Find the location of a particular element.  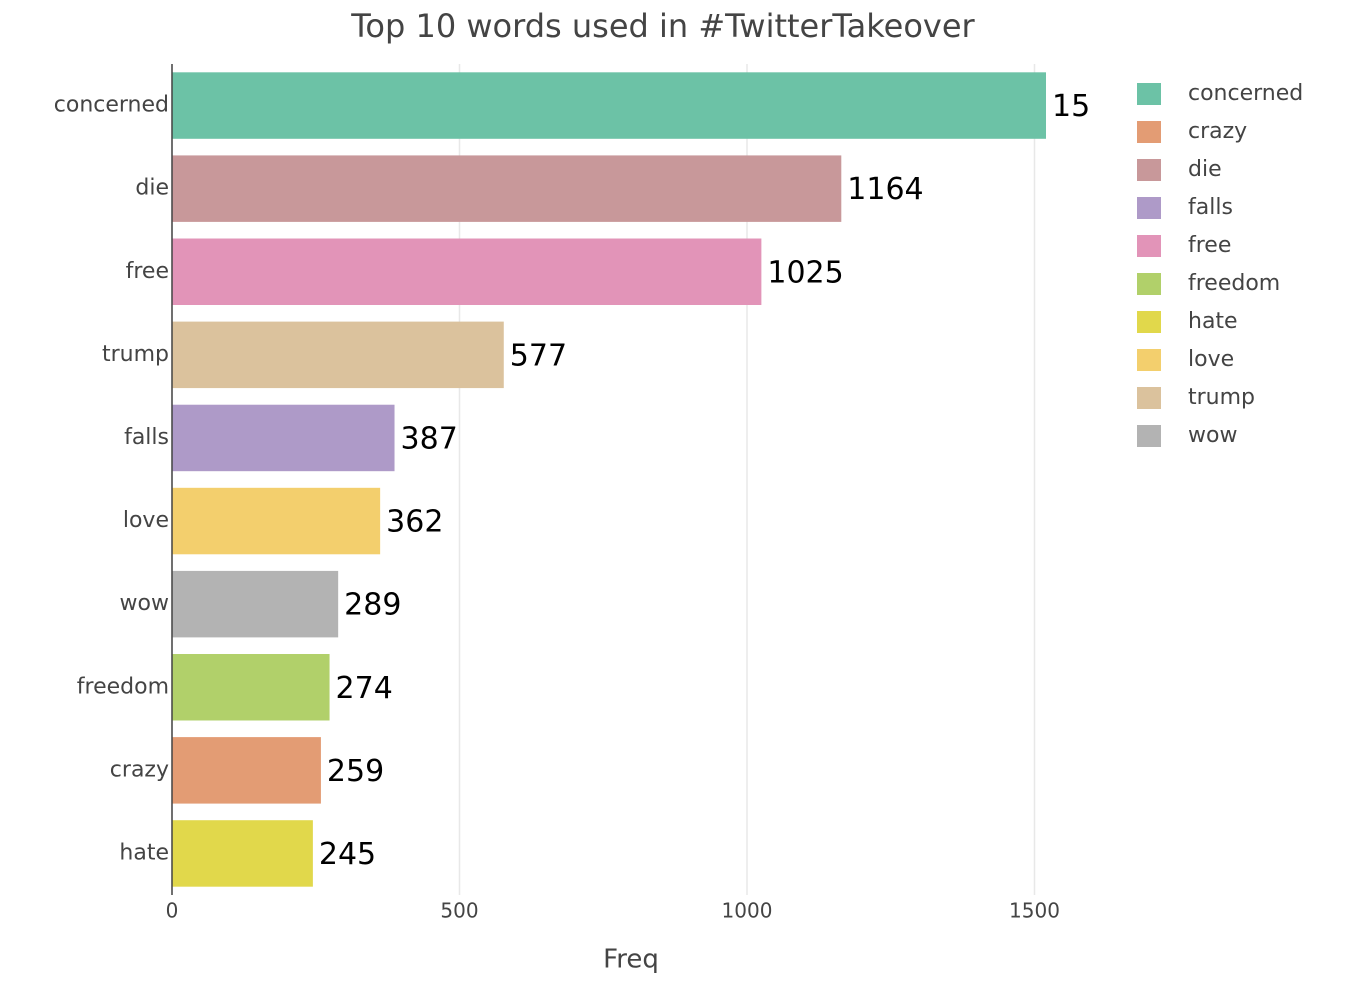

y-tick-label: free is located at coordinates (147, 271).